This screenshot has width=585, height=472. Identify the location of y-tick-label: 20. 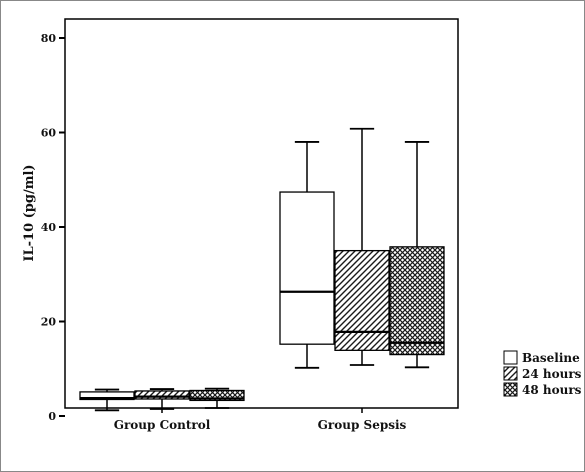
(49, 322).